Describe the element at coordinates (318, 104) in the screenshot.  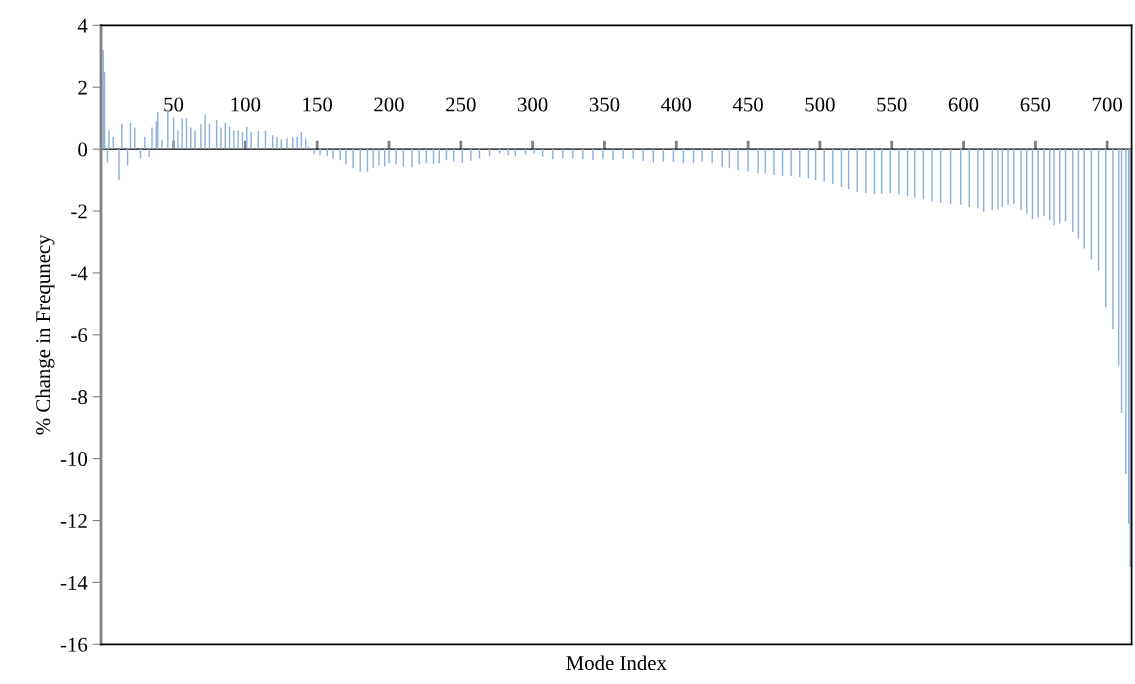
I see `x-tick-label: 150` at that location.